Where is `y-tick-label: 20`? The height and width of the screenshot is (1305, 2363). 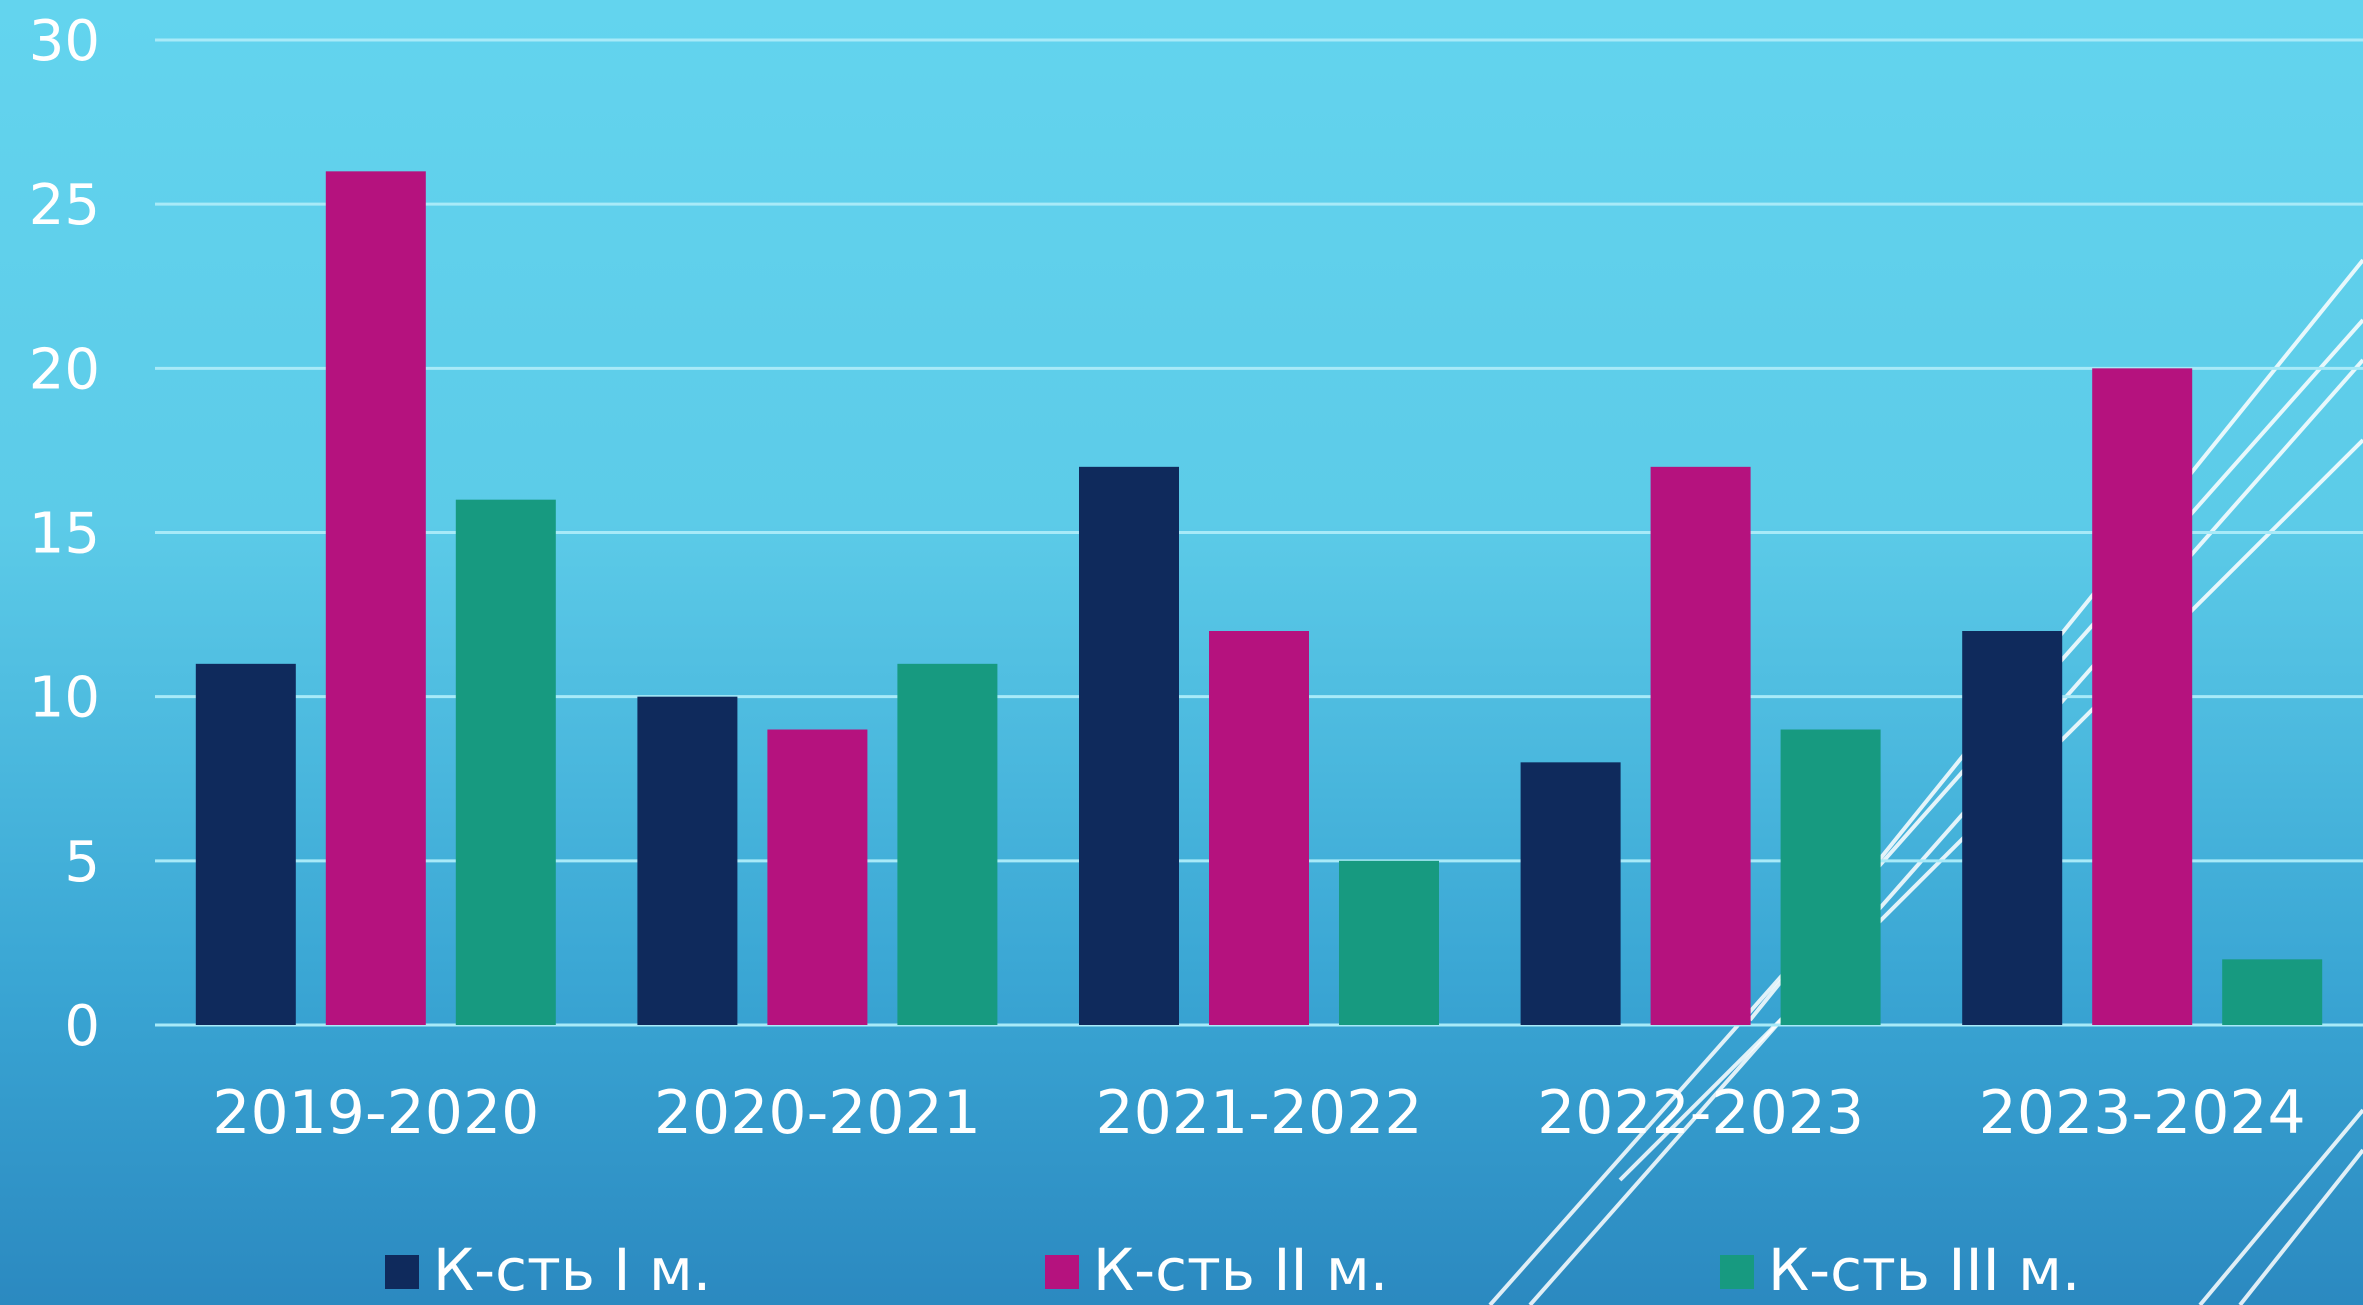
y-tick-label: 20 is located at coordinates (64, 369).